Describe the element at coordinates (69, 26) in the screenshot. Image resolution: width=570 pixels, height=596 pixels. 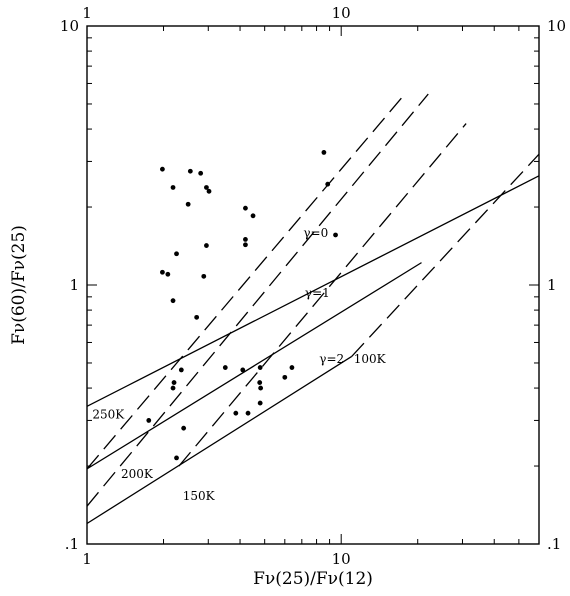
I see `y-tick-label-left: 10` at that location.